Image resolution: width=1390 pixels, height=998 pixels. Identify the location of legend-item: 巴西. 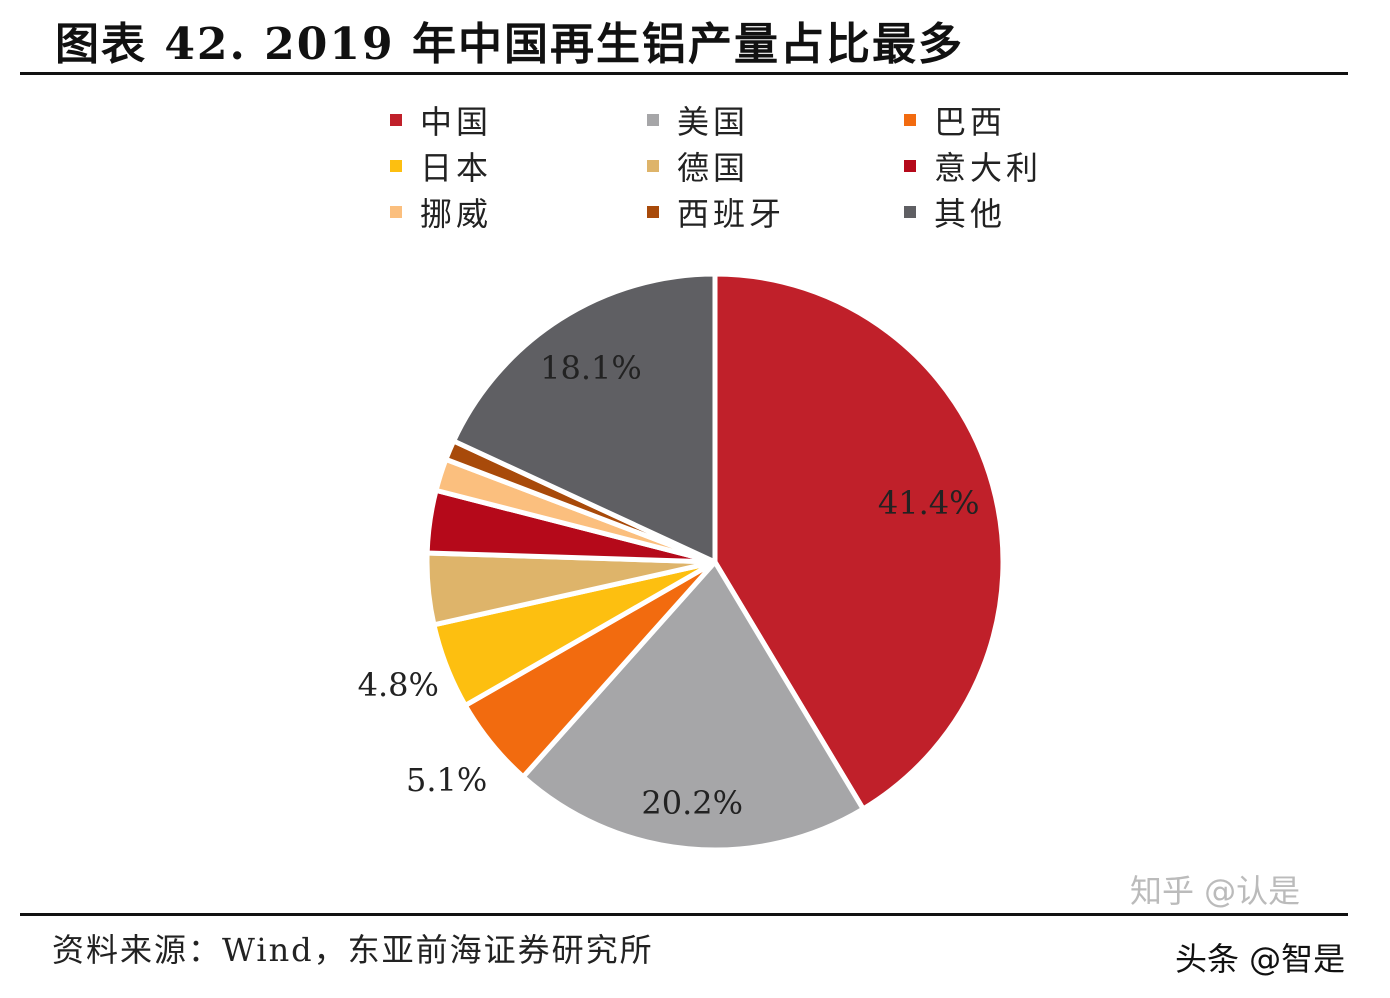
(1004, 120).